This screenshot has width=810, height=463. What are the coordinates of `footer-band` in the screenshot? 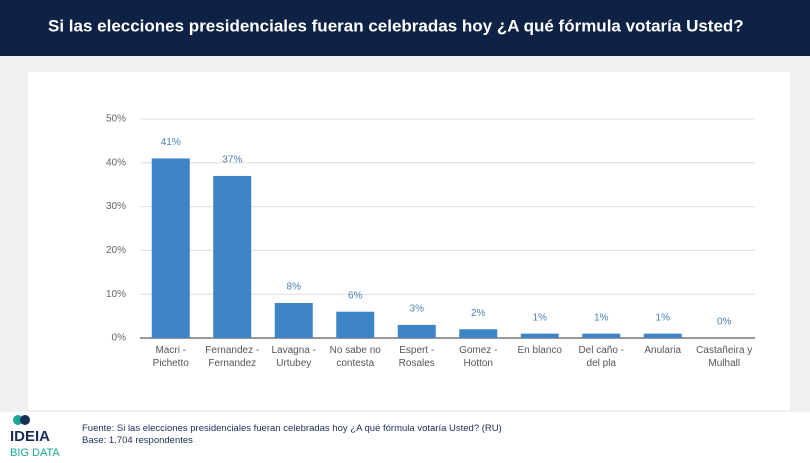 It's located at (405, 437).